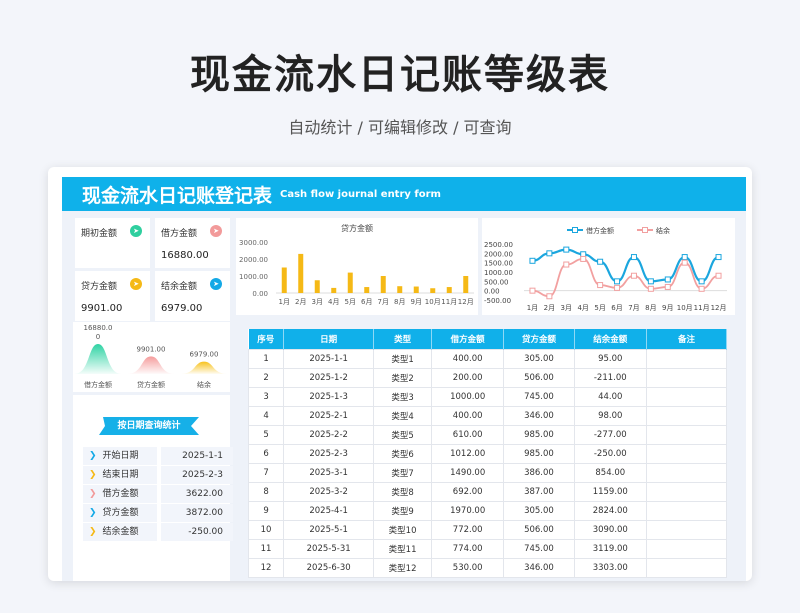 This screenshot has width=800, height=613. Describe the element at coordinates (582, 308) in the screenshot. I see `x-tick-label: 4月` at that location.